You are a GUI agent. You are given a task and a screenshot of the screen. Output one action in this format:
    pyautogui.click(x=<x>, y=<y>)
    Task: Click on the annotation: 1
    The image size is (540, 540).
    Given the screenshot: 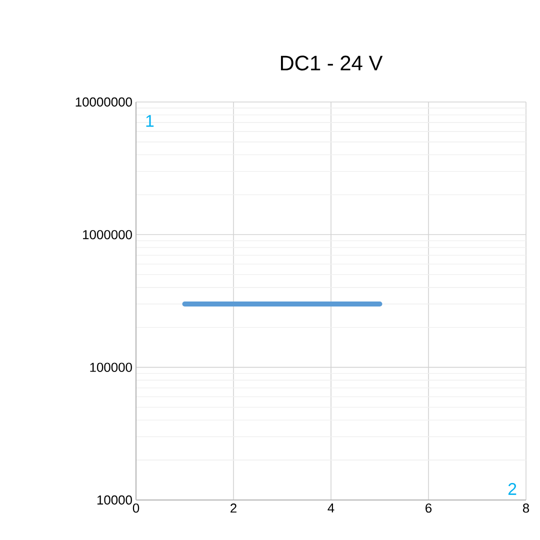 What is the action you would take?
    pyautogui.click(x=150, y=121)
    